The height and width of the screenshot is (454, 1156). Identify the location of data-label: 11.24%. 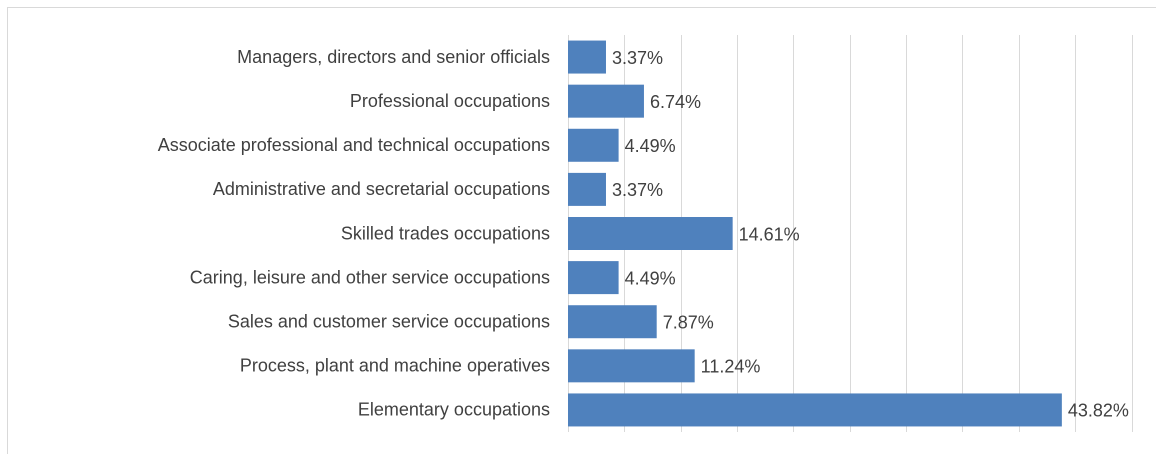
(731, 367).